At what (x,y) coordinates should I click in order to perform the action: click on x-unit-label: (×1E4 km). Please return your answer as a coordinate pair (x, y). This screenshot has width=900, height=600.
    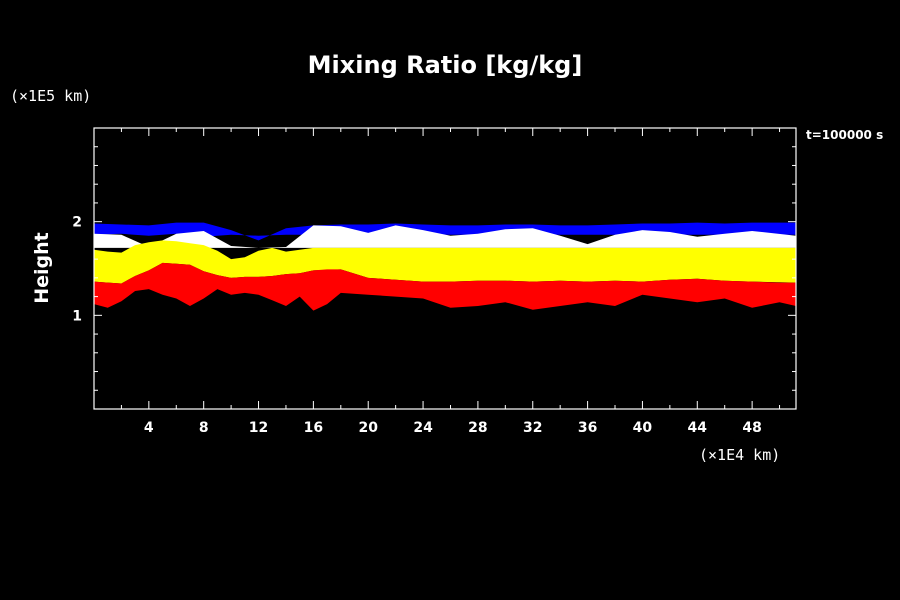
    Looking at the image, I should click on (739, 455).